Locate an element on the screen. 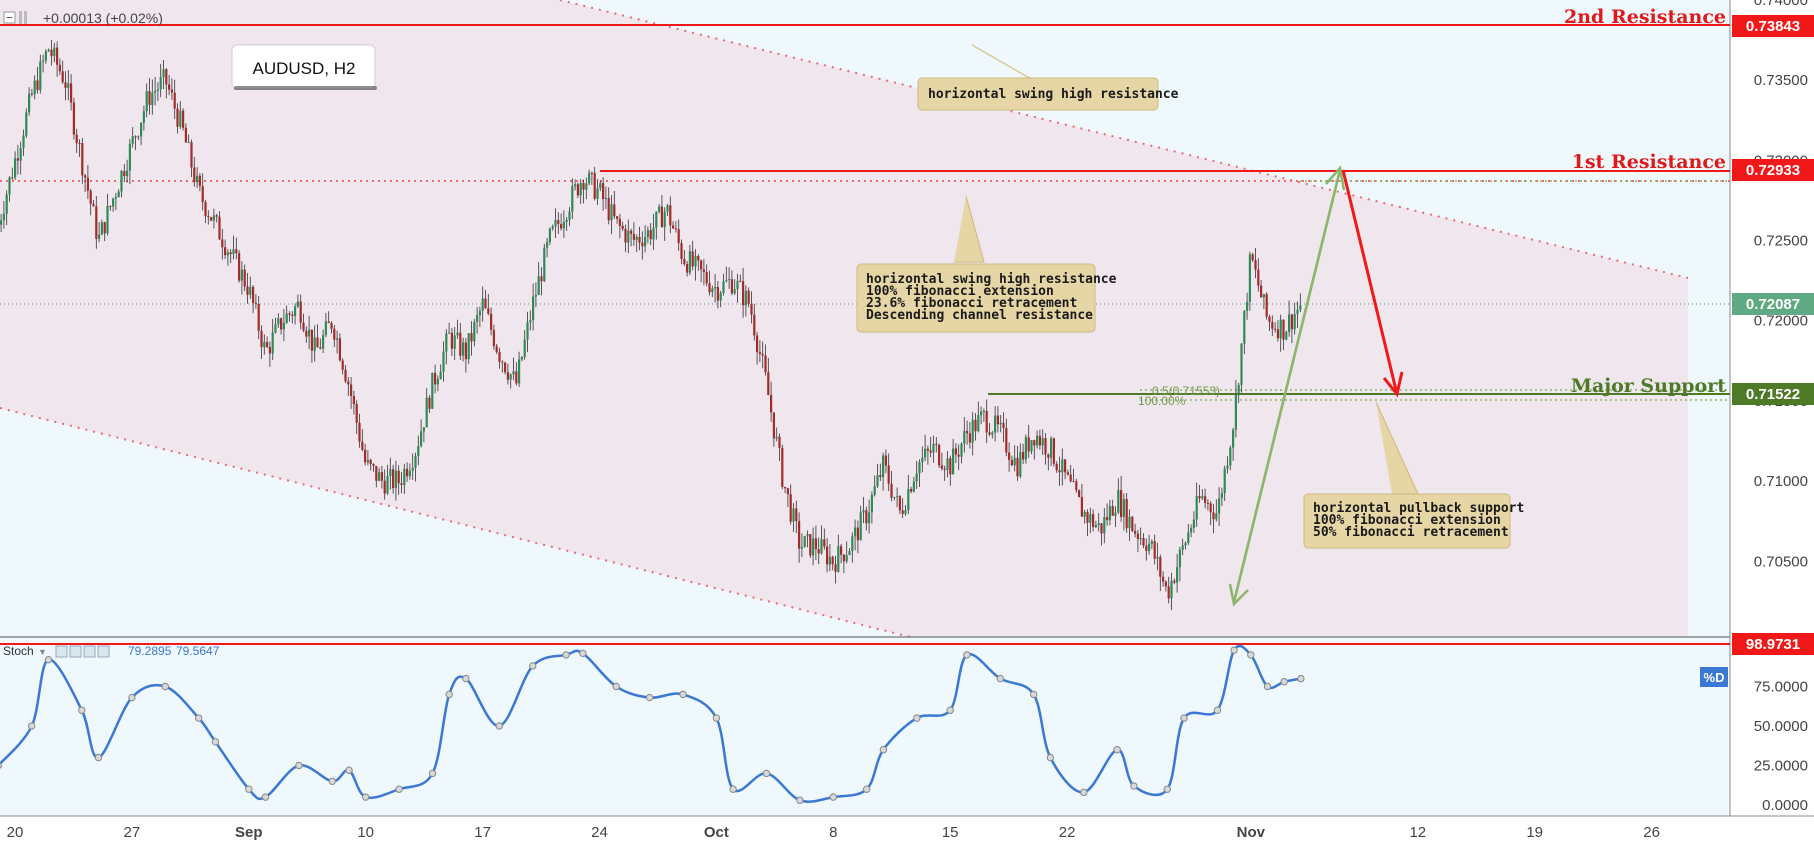 Image resolution: width=1814 pixels, height=844 pixels. svg-text: 0.73843 is located at coordinates (1773, 26).